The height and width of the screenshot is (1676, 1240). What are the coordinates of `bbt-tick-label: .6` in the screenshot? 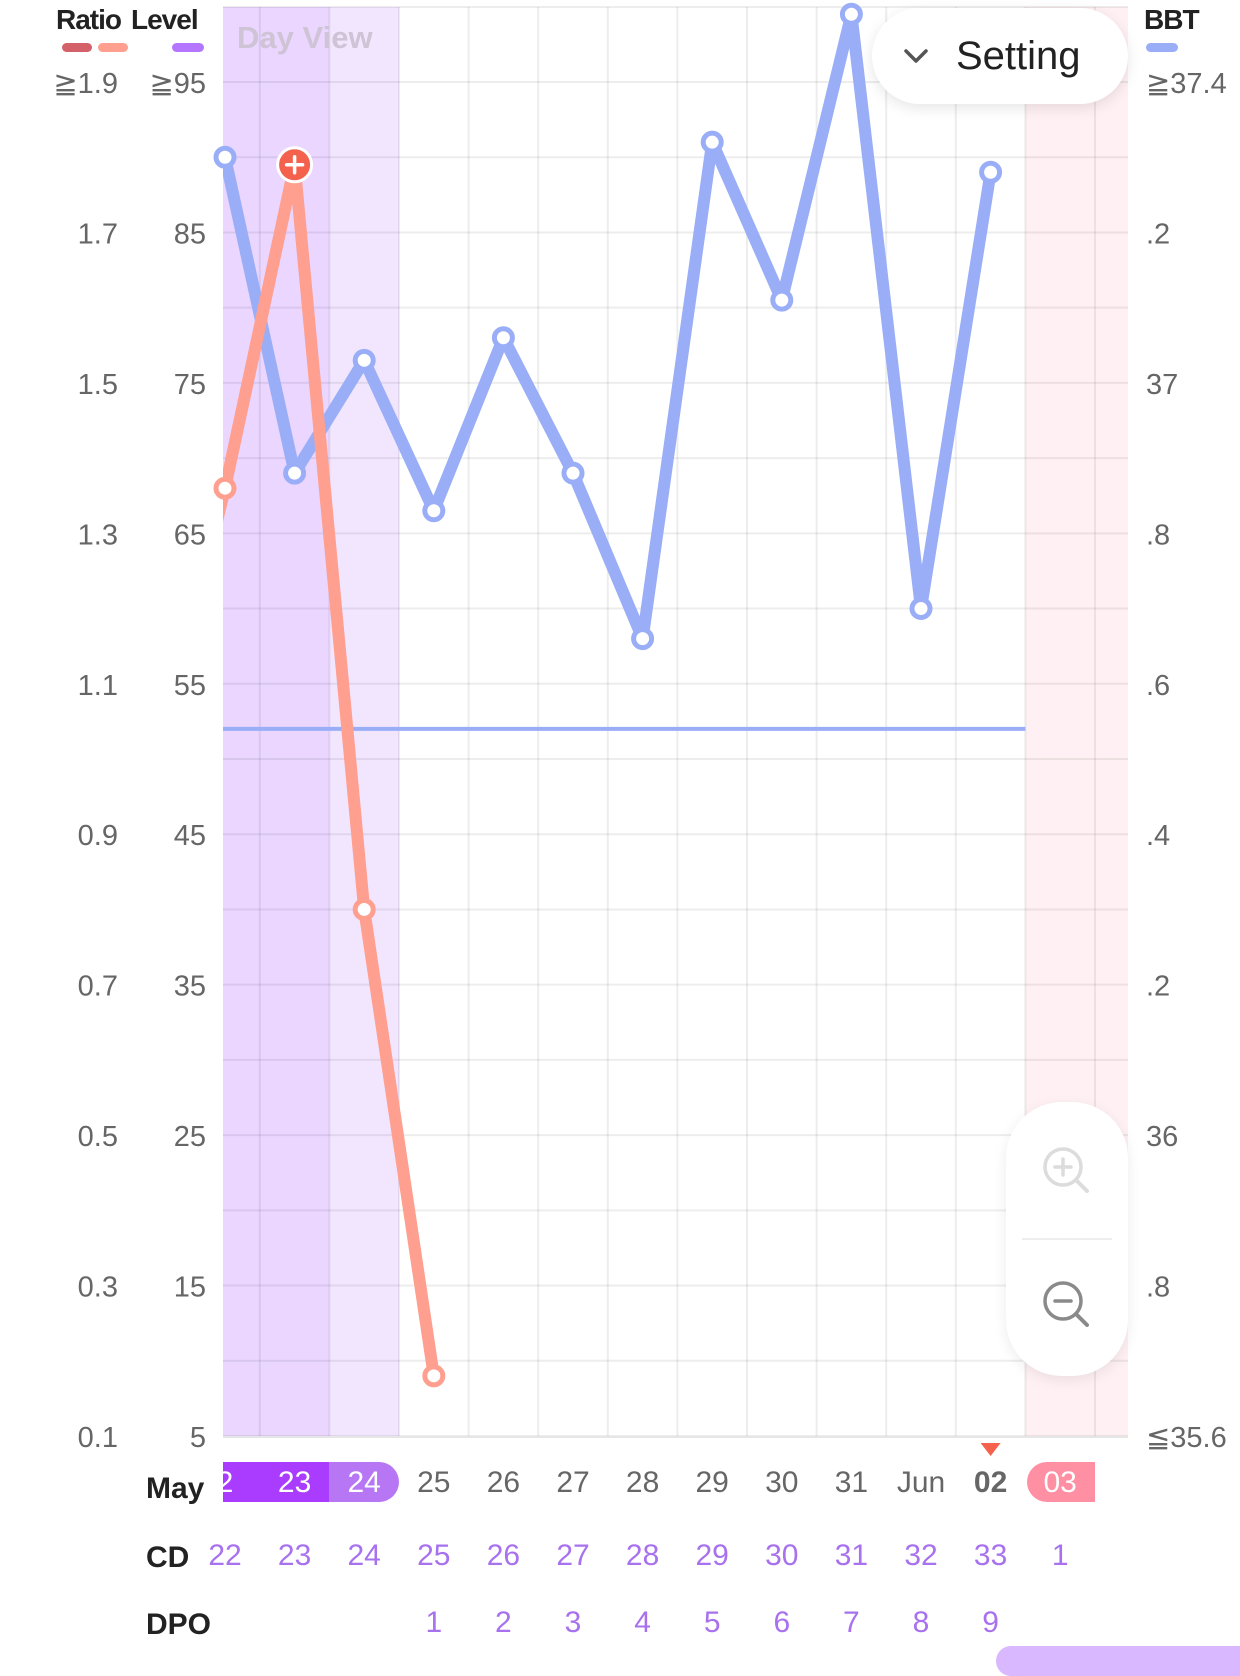 It's located at (1158, 686).